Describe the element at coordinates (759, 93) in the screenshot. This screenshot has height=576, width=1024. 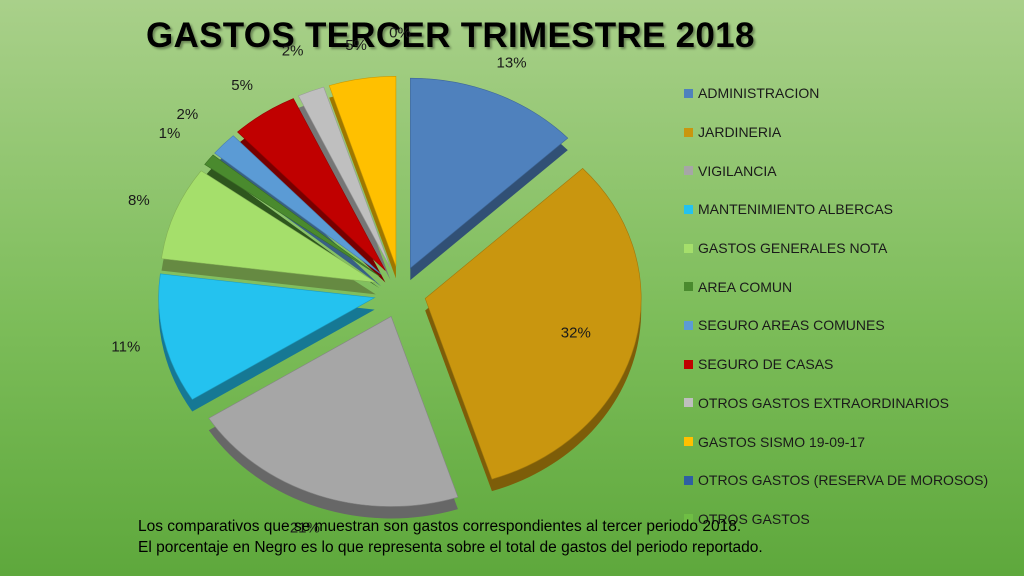
I see `legend-label: ADMINISTRACION` at that location.